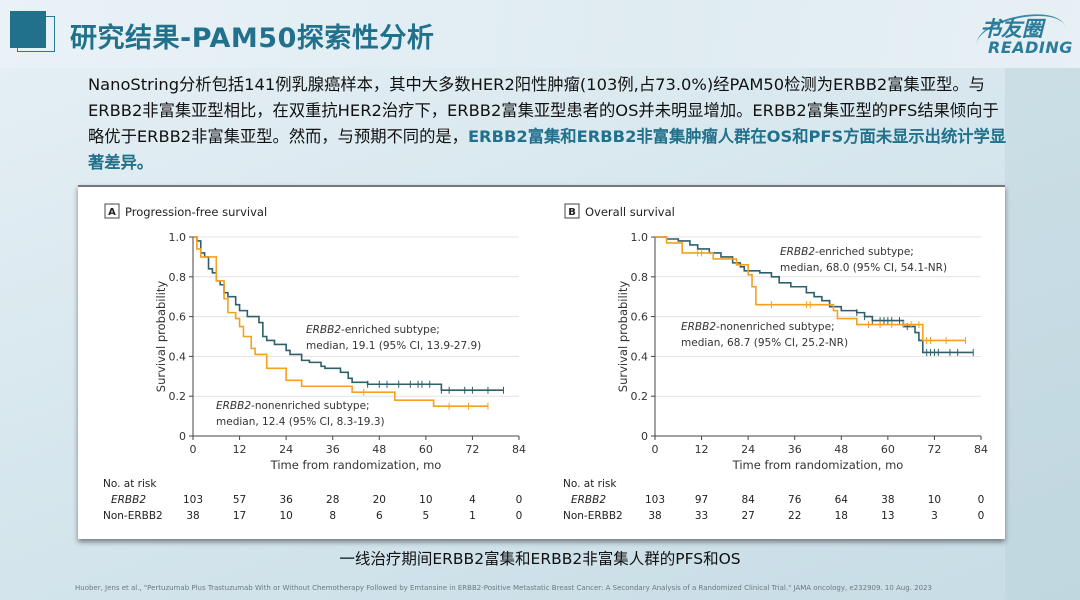 The width and height of the screenshot is (1080, 600). I want to click on panel-letter: B, so click(572, 212).